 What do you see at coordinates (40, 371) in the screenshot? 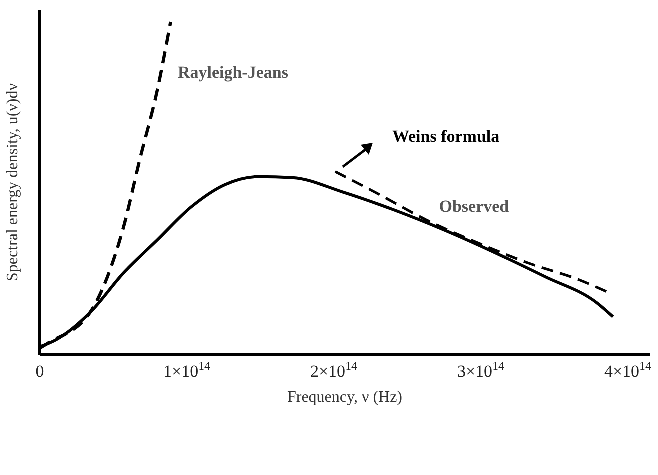
I see `x-tick-label: 0` at bounding box center [40, 371].